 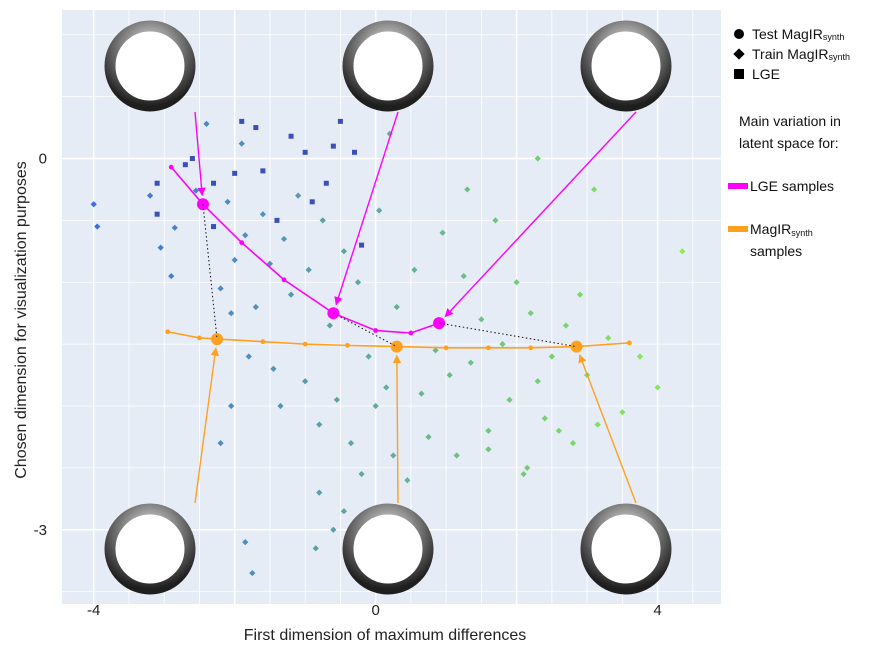 What do you see at coordinates (40, 530) in the screenshot?
I see `y-tick-label: -3` at bounding box center [40, 530].